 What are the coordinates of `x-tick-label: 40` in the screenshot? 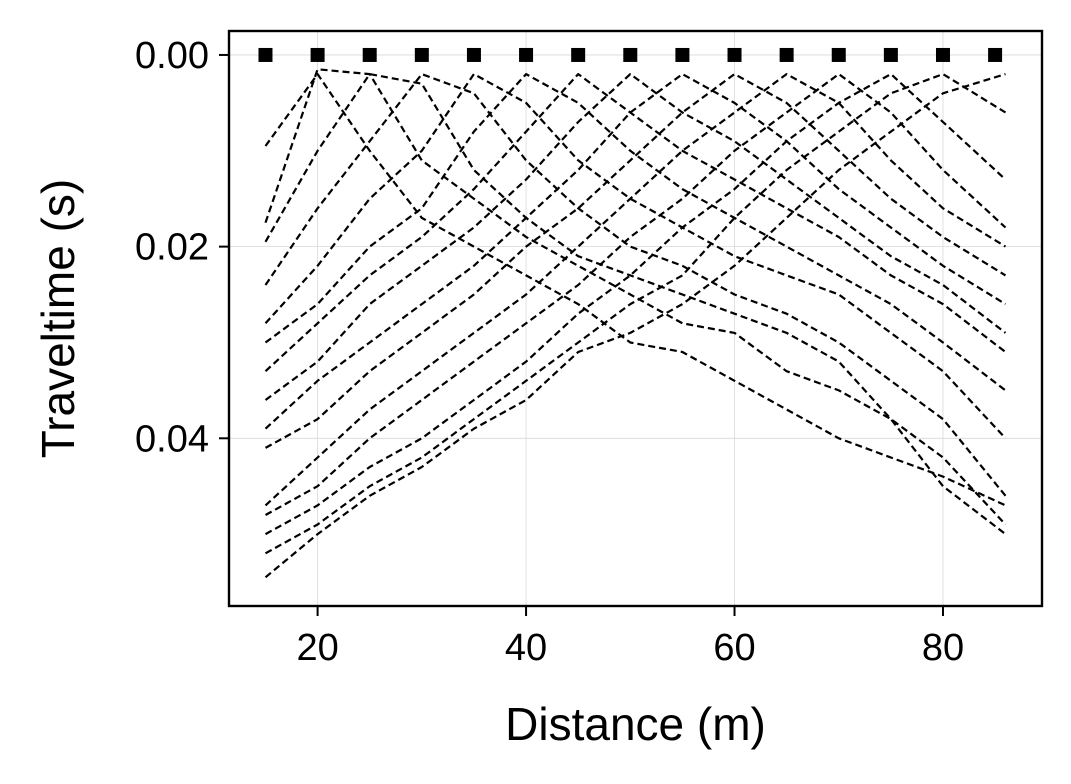 It's located at (526, 648).